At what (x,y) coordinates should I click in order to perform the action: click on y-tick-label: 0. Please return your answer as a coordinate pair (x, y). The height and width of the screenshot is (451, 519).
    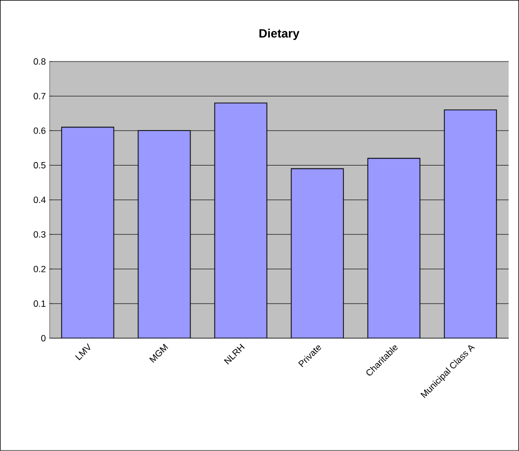
    Looking at the image, I should click on (43, 338).